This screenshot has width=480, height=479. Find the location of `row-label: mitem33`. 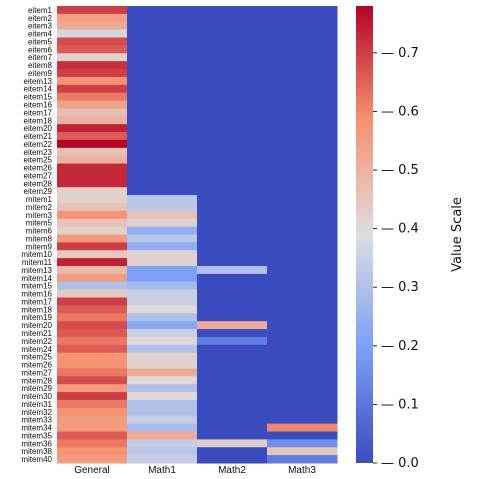

row-label: mitem33 is located at coordinates (36, 420).